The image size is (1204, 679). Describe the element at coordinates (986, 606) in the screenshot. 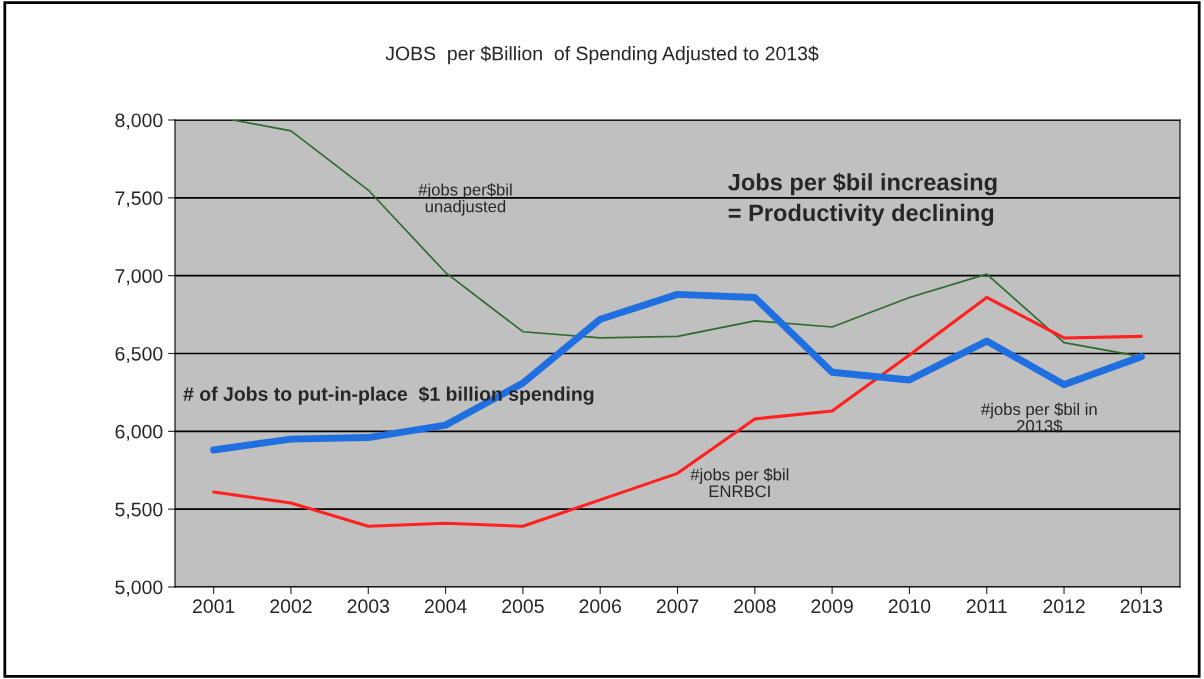

I see `x-tick-label: 2011` at that location.